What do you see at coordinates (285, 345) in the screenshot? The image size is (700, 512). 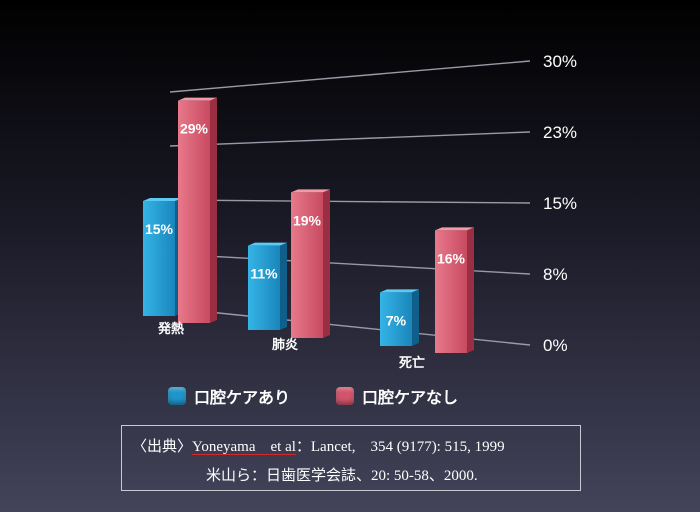 I see `category-label: 肺炎` at bounding box center [285, 345].